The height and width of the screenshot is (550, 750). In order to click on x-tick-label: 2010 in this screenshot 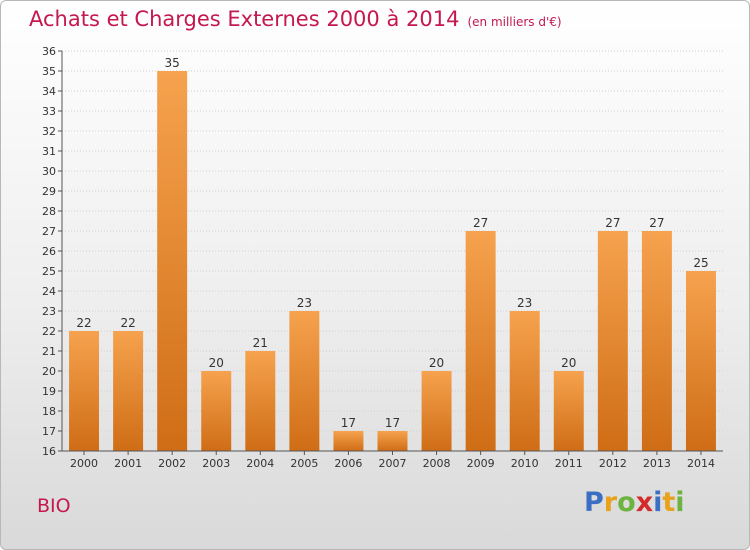, I will do `click(525, 463)`.